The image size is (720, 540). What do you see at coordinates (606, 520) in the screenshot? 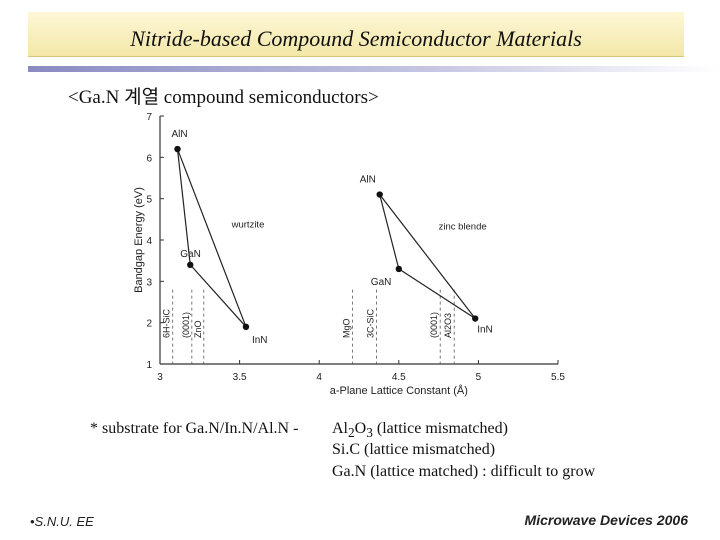
I see `footer-right: Microwave Devices 2006` at bounding box center [606, 520].